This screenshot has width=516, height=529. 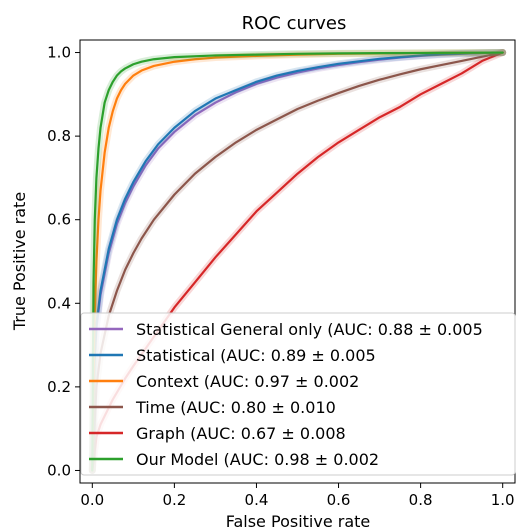 I want to click on chart-title: ROC curves, so click(x=294, y=23).